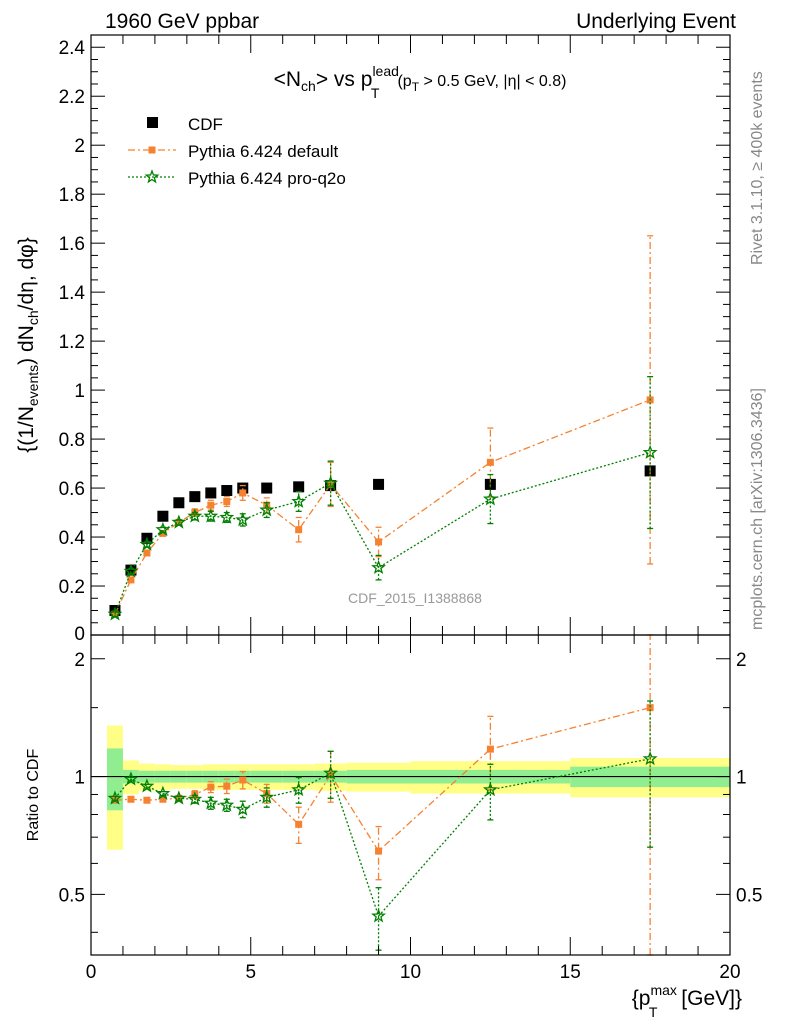 The image size is (786, 1029). What do you see at coordinates (416, 87) in the screenshot?
I see `title-c-sub: T` at bounding box center [416, 87].